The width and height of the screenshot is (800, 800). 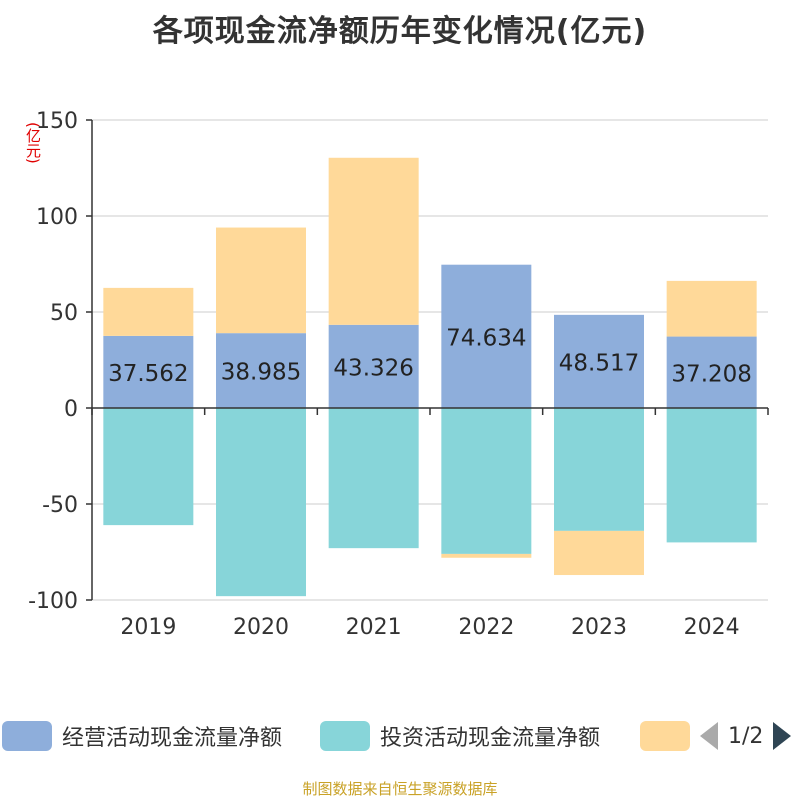 I want to click on legend-item-operating: 经营活动现金流量净额, so click(x=142, y=736).